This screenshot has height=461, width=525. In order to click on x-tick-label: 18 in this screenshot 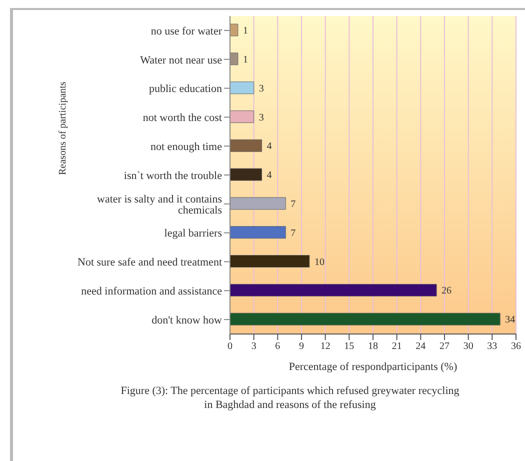, I will do `click(373, 346)`.